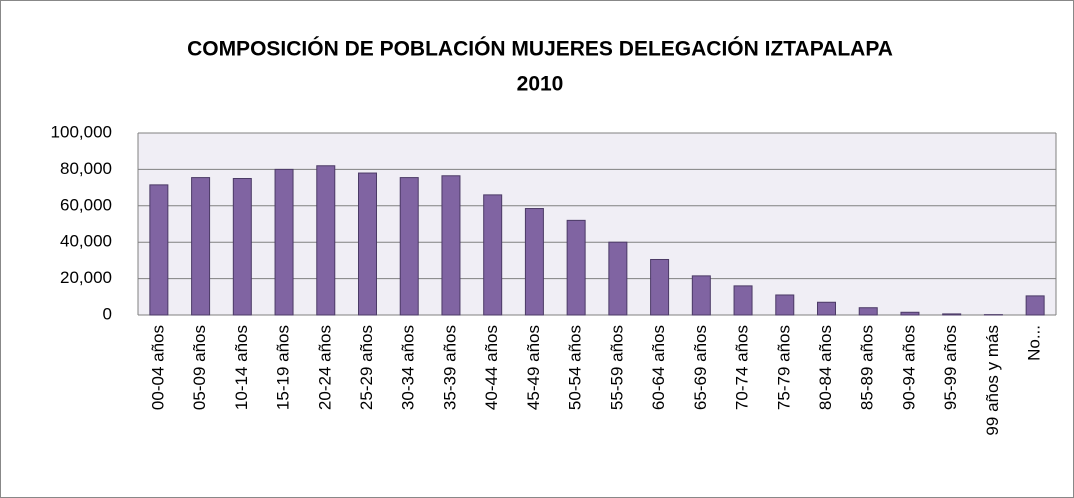 The height and width of the screenshot is (498, 1074). Describe the element at coordinates (540, 84) in the screenshot. I see `chart-title: 2010` at that location.